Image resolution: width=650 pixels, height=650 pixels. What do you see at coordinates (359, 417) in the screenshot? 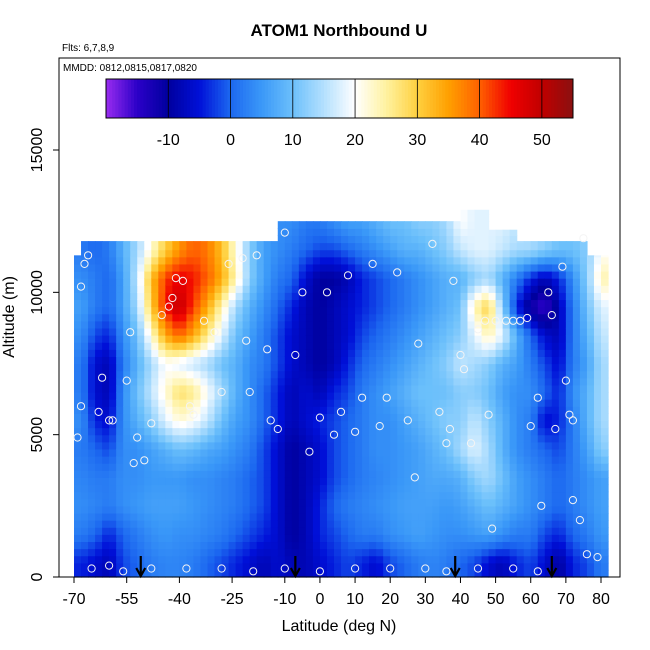
I see `heatmap-cell-1962` at bounding box center [359, 417].